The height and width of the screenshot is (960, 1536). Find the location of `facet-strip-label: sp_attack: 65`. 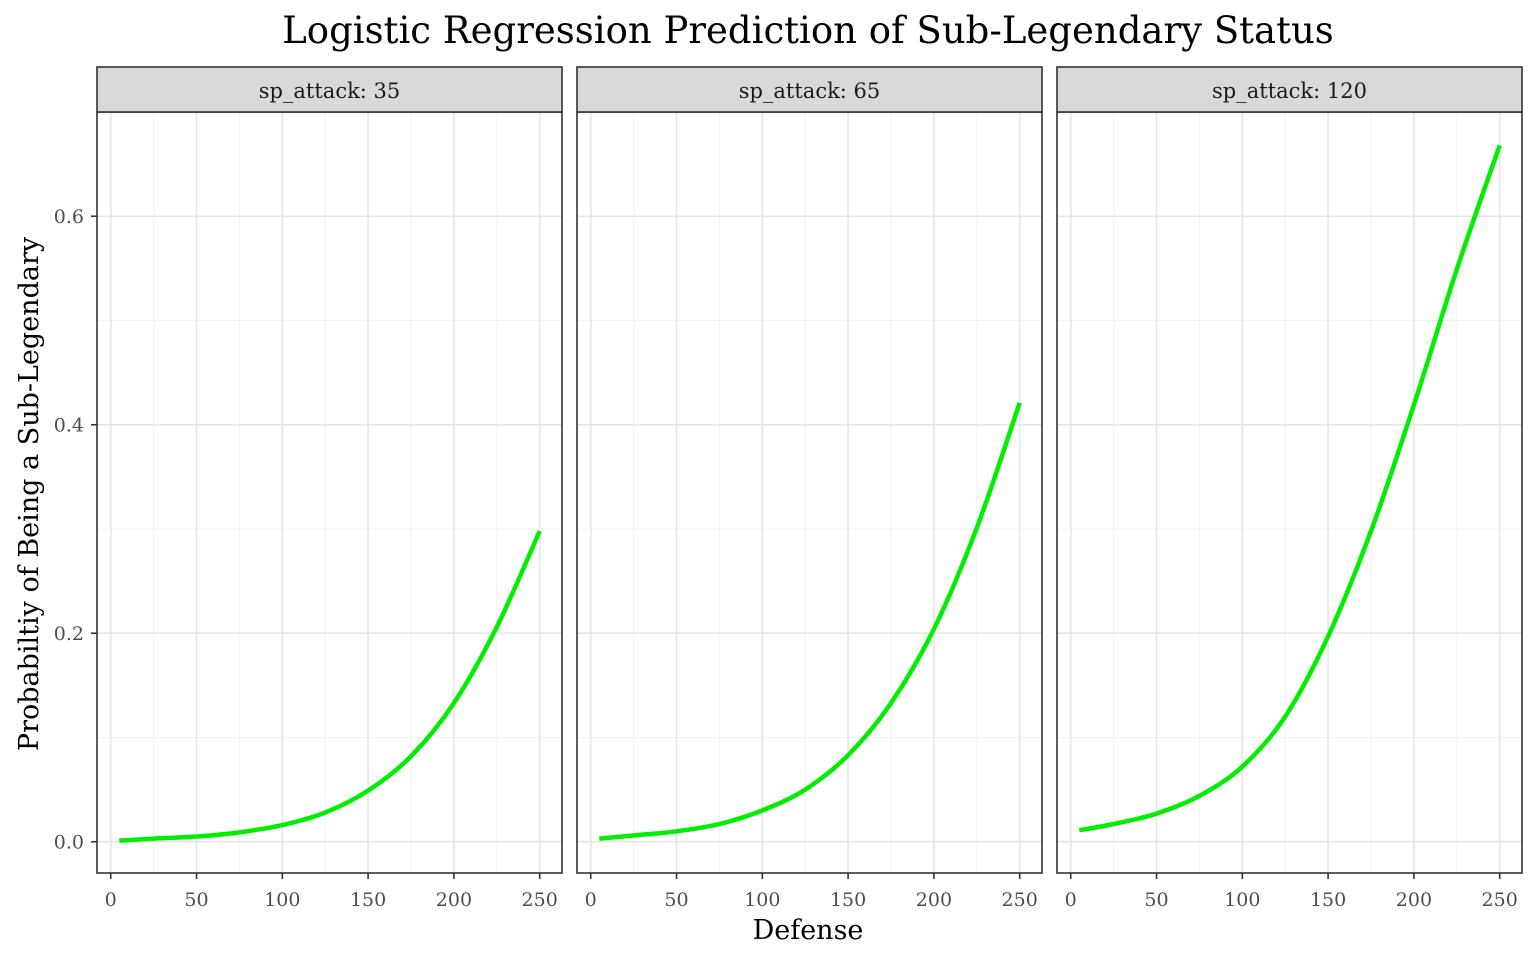

facet-strip-label: sp_attack: 65 is located at coordinates (810, 91).